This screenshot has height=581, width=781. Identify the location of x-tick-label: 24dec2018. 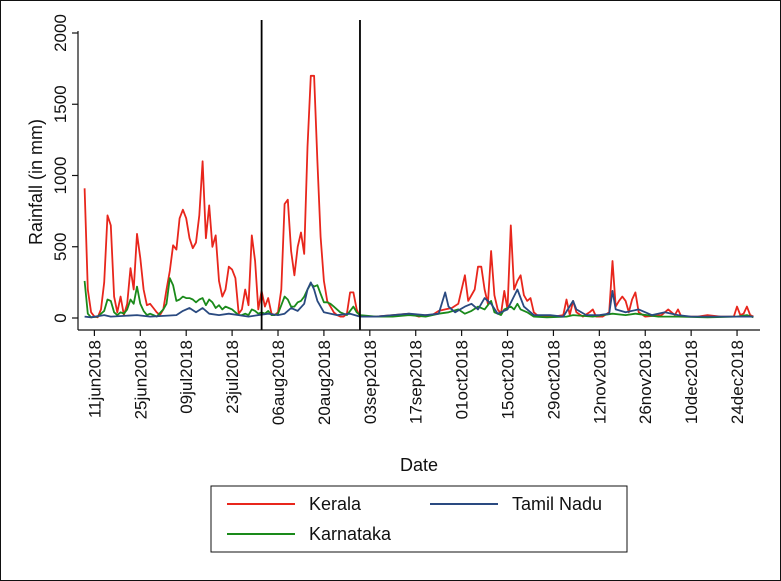
(737, 382).